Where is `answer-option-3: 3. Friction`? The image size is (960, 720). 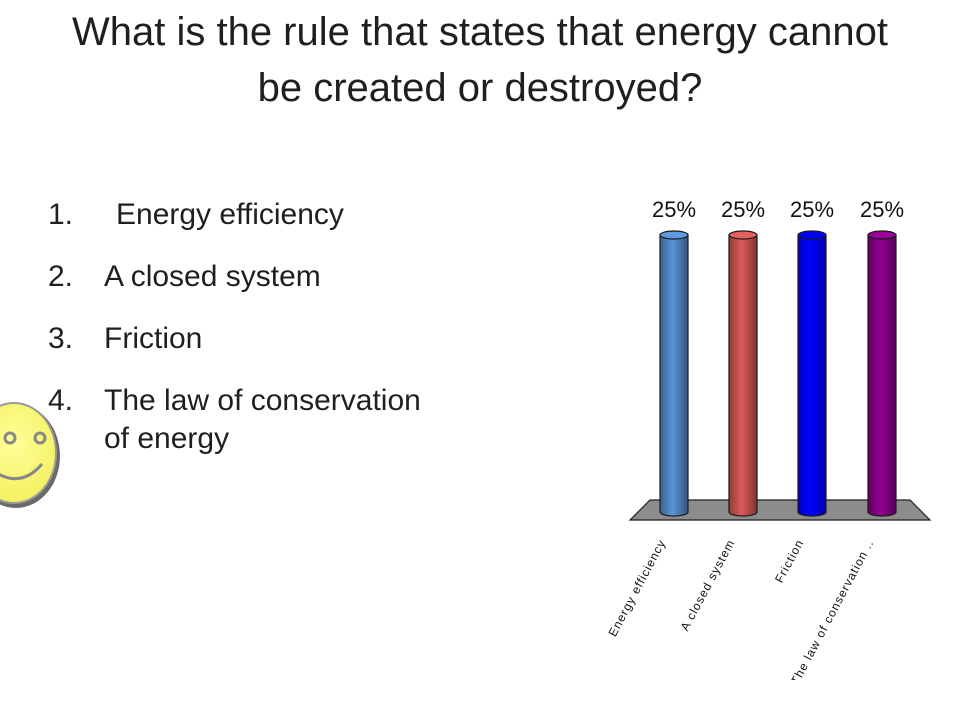
answer-option-3: 3. Friction is located at coordinates (238, 339).